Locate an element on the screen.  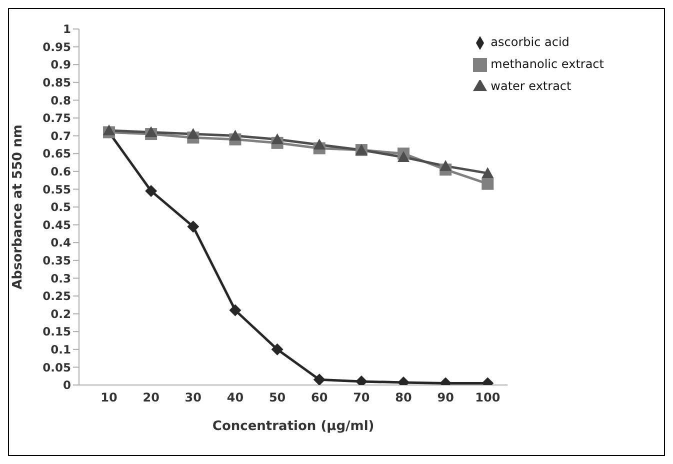
y-tick-label: 0.75 is located at coordinates (56, 118).